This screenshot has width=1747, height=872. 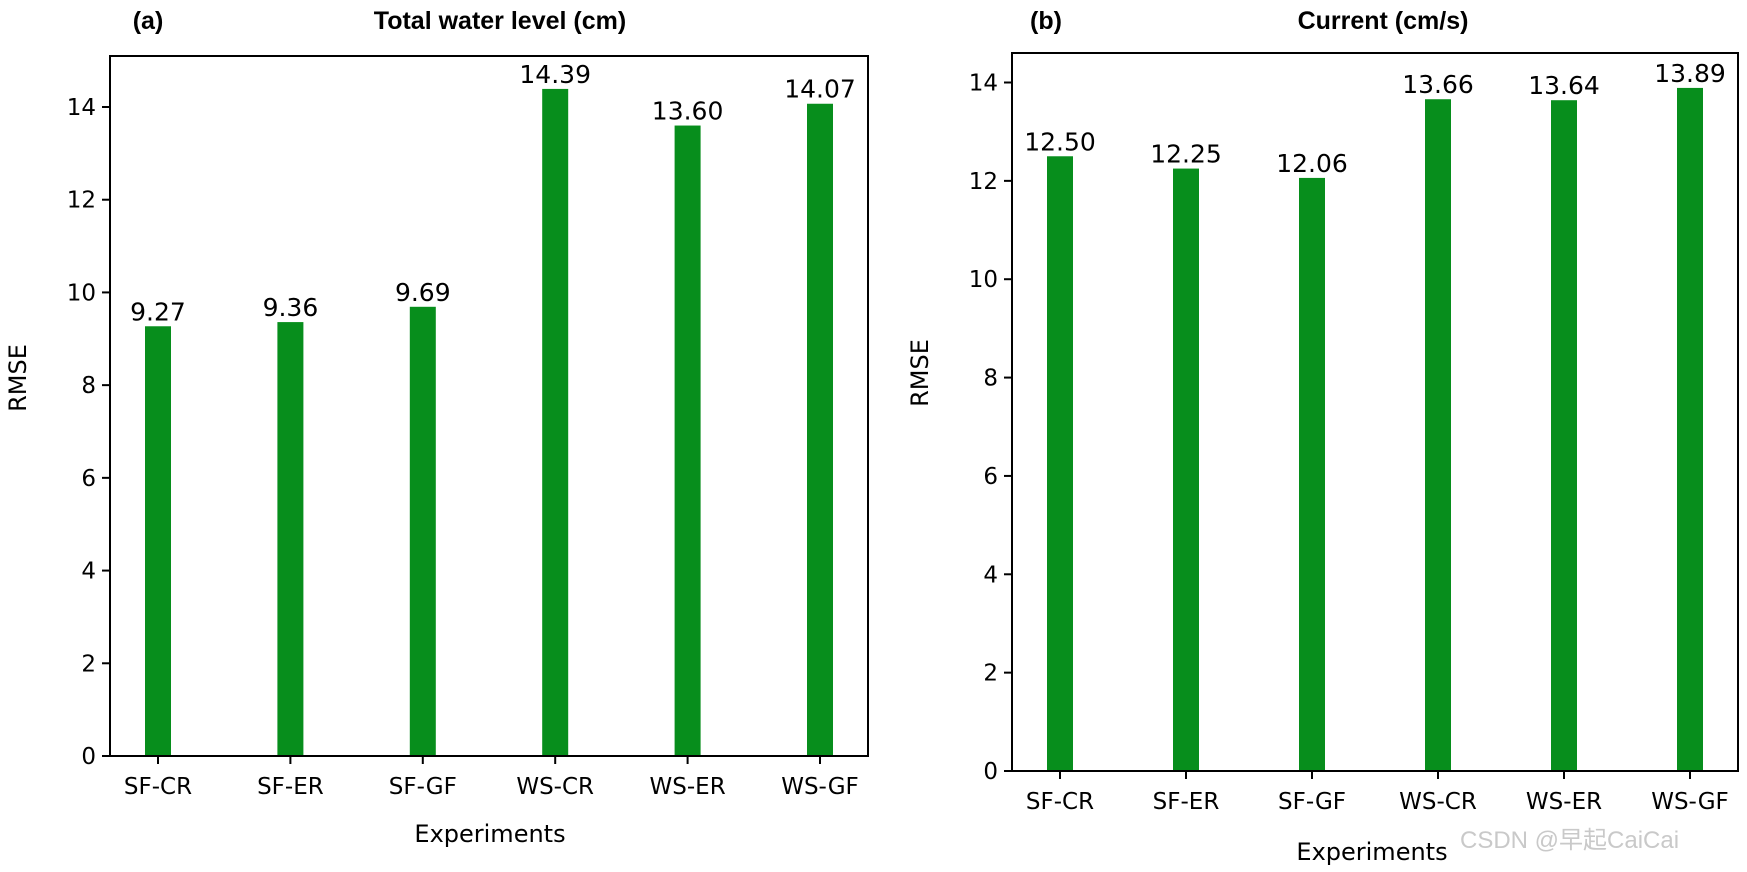 What do you see at coordinates (555, 74) in the screenshot?
I see `data-label: 14.39` at bounding box center [555, 74].